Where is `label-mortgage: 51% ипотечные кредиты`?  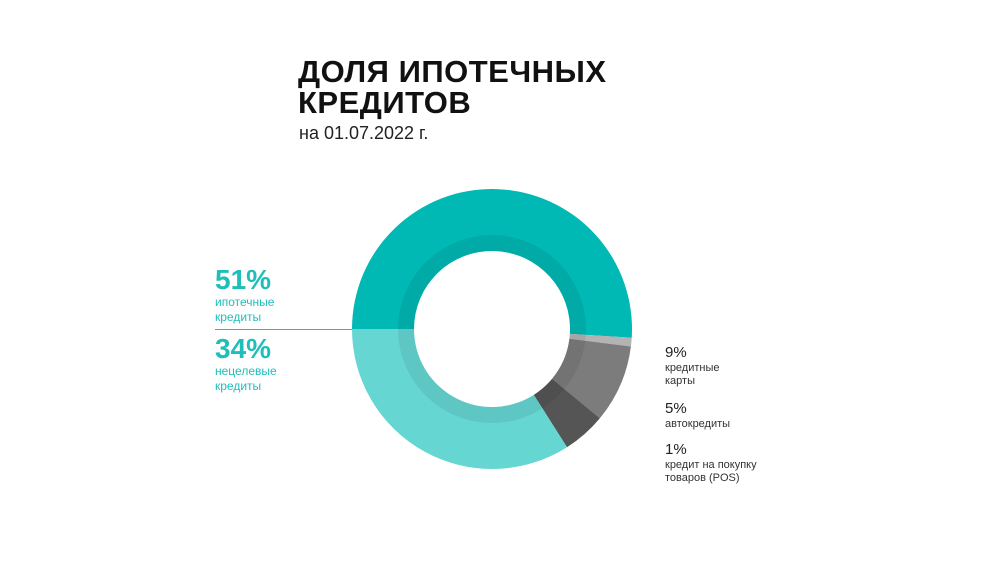
label-mortgage: 51% ипотечные кредиты is located at coordinates (270, 295).